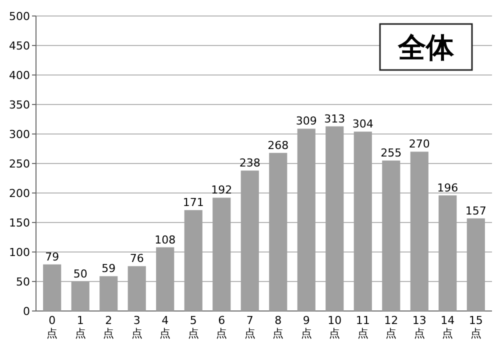 The width and height of the screenshot is (500, 347). I want to click on x-tick-label: 9点, so click(306, 327).